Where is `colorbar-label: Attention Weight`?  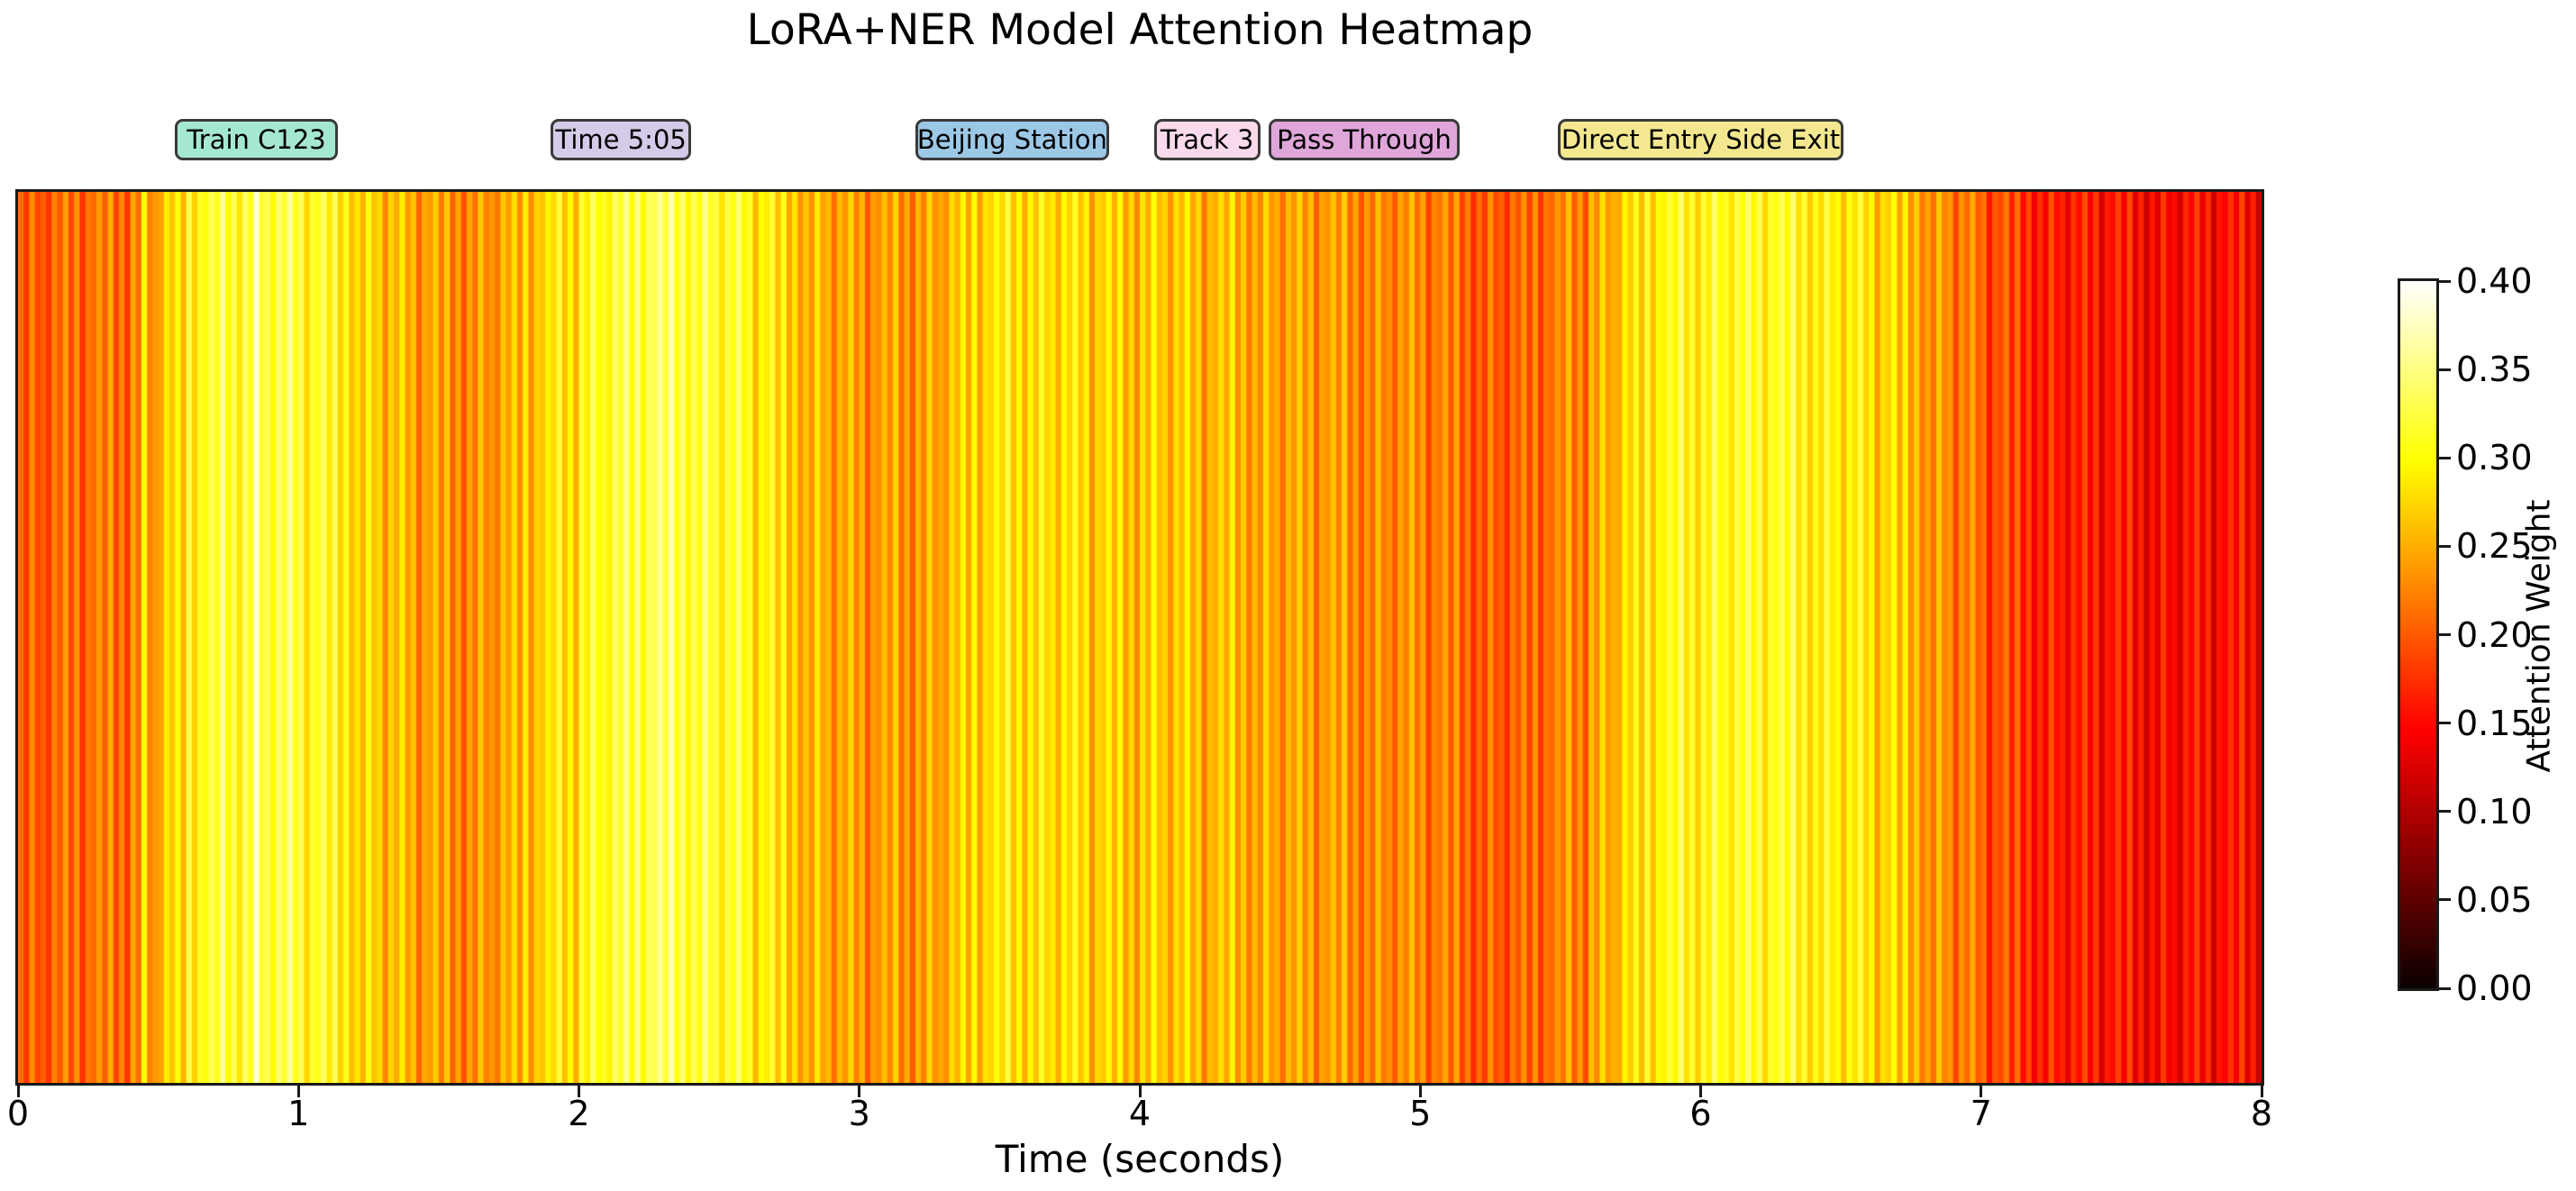
colorbar-label: Attention Weight is located at coordinates (2539, 636).